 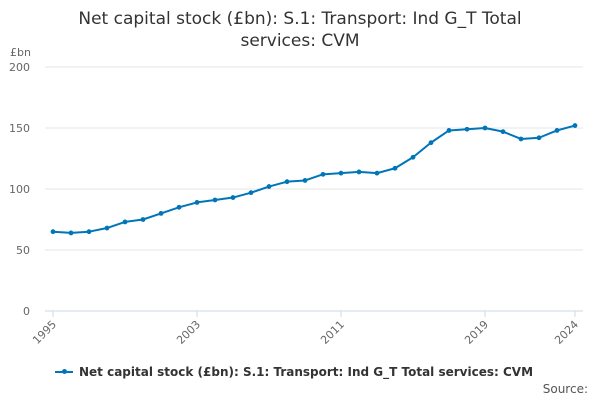 I want to click on x-tick-label: 2019, so click(x=476, y=332).